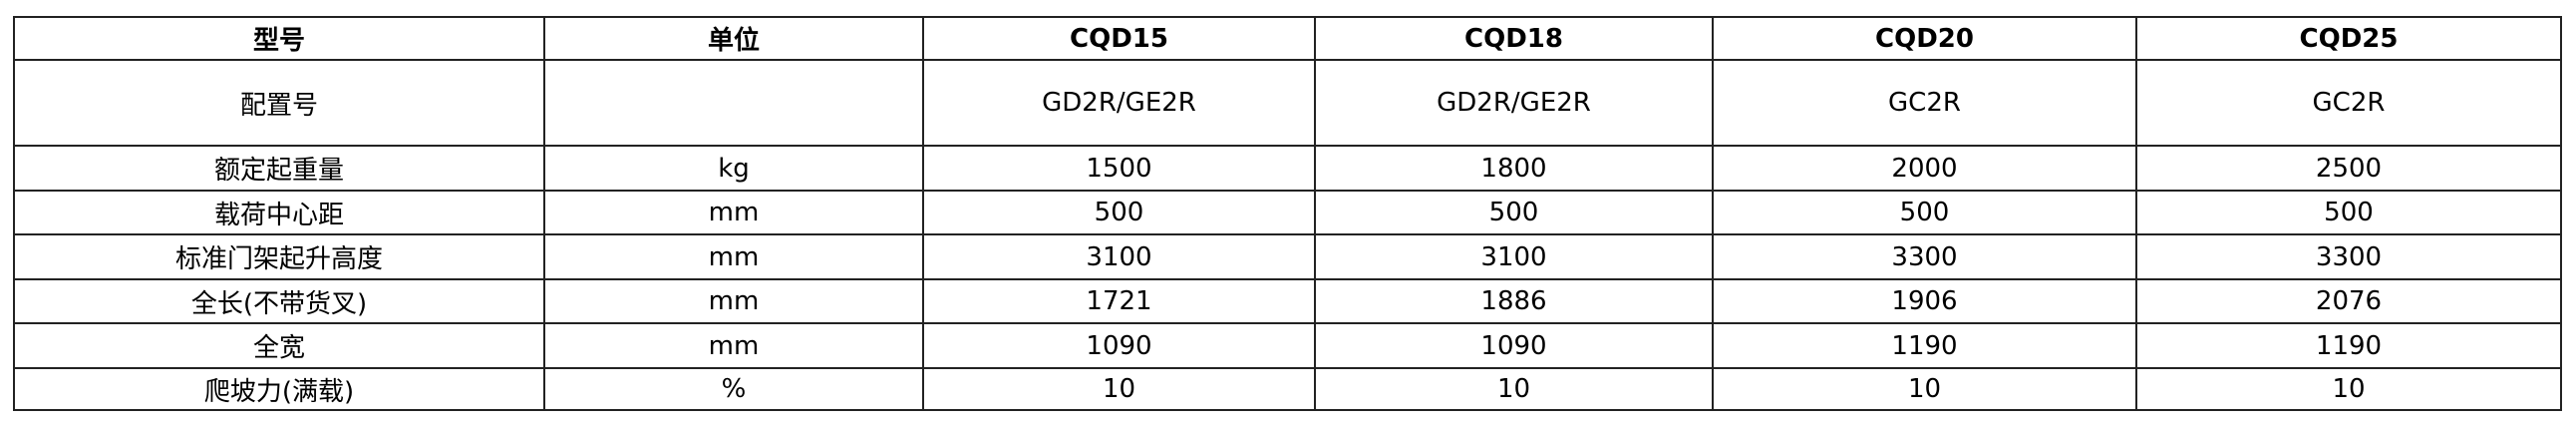 This screenshot has width=2576, height=427. I want to click on header-cell: CQD15, so click(1119, 38).